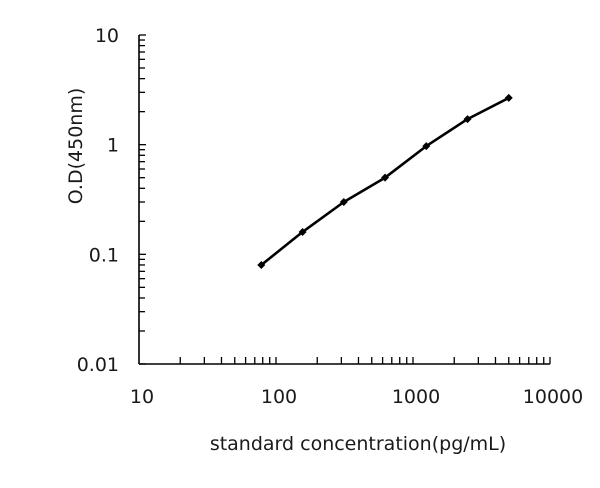 The height and width of the screenshot is (488, 600). Describe the element at coordinates (416, 397) in the screenshot. I see `x-tick-label: 1000` at that location.